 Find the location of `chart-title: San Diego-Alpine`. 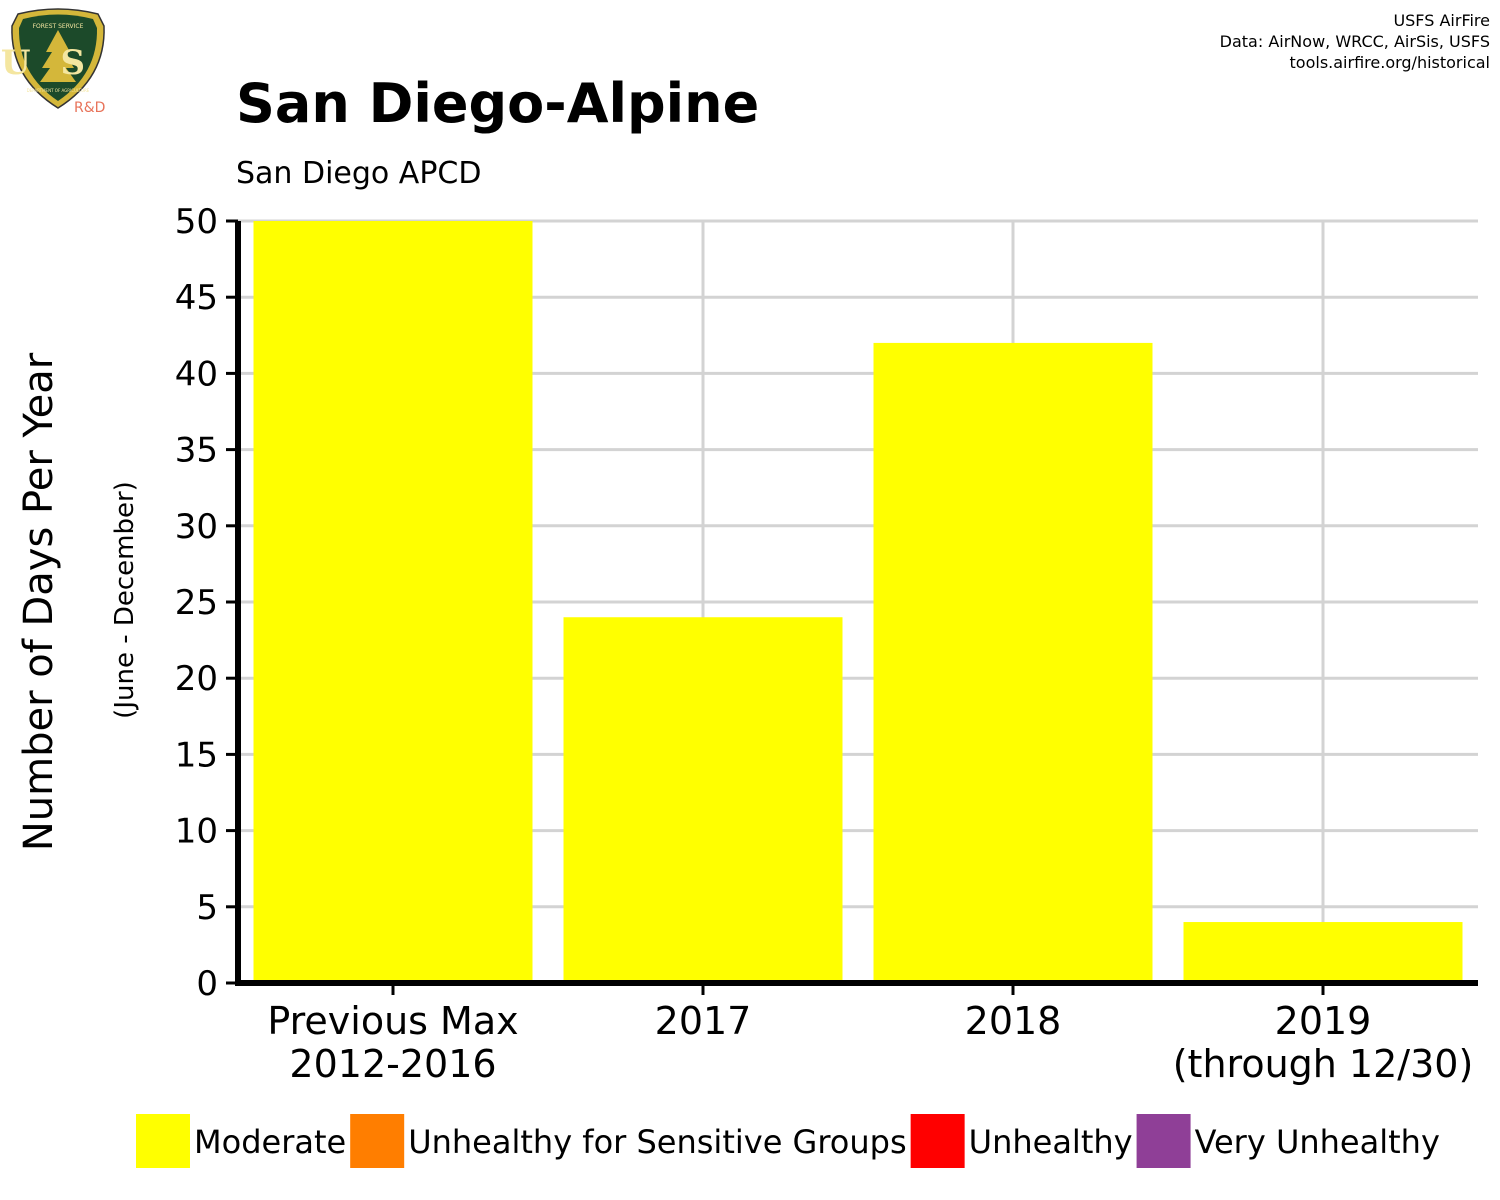

chart-title: San Diego-Alpine is located at coordinates (498, 103).